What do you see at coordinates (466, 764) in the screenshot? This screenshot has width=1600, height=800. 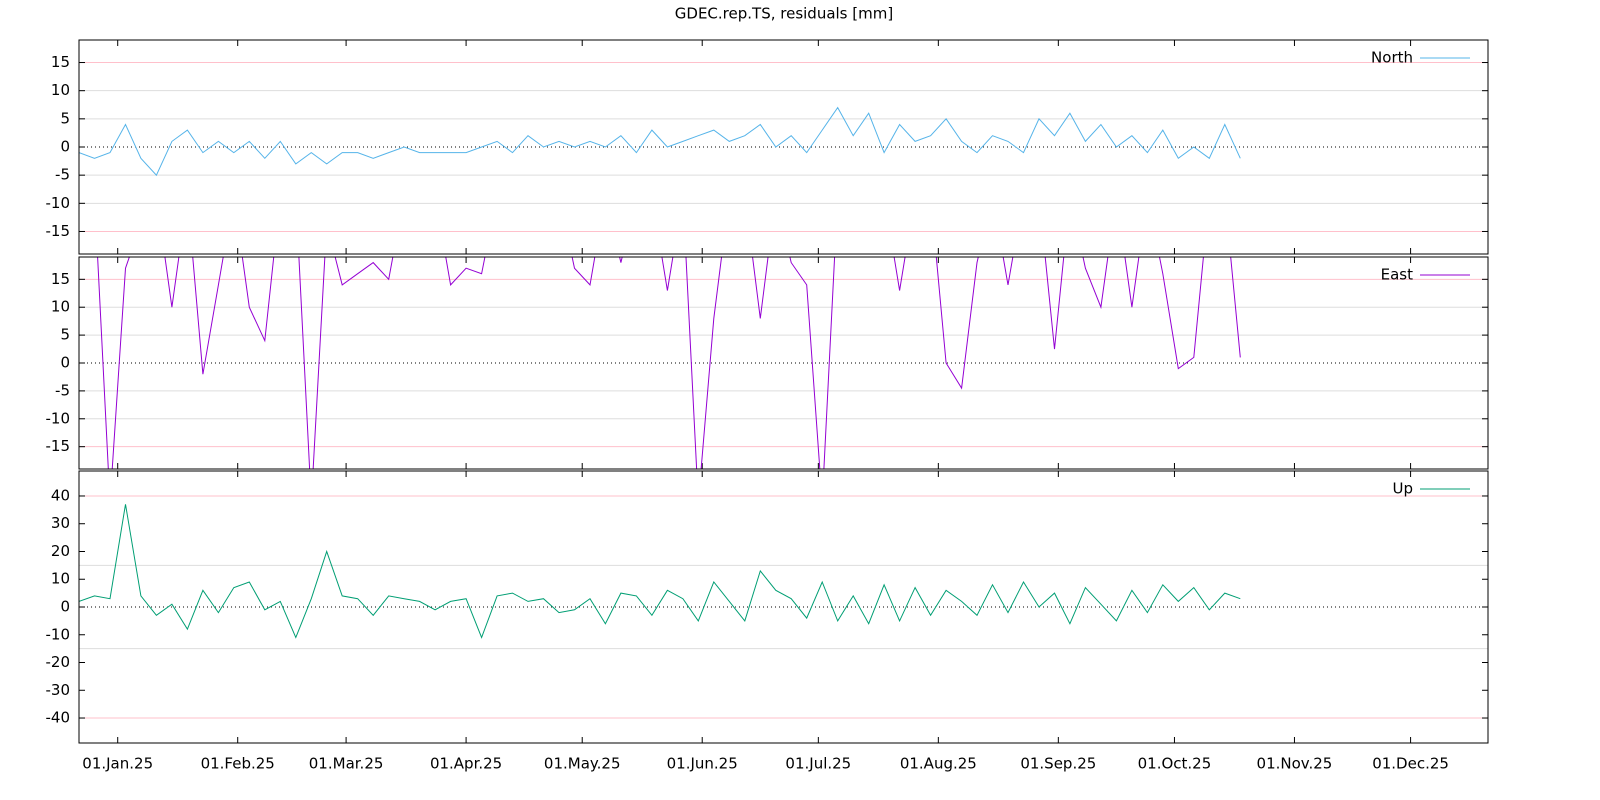 I see `x-tick-label: 01.Apr.25` at bounding box center [466, 764].